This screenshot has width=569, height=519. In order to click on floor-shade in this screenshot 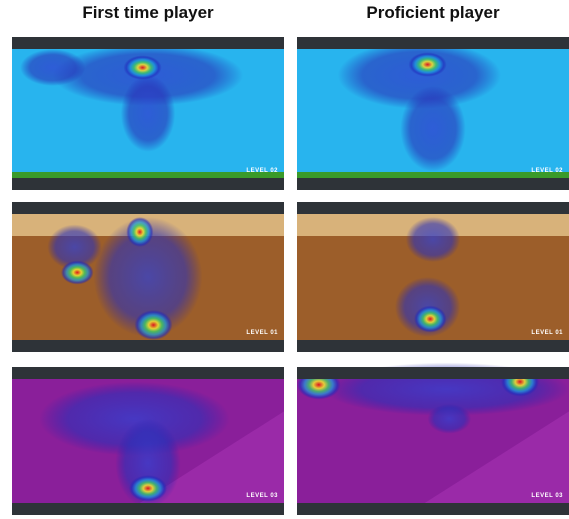, I will do `click(487, 463)`.